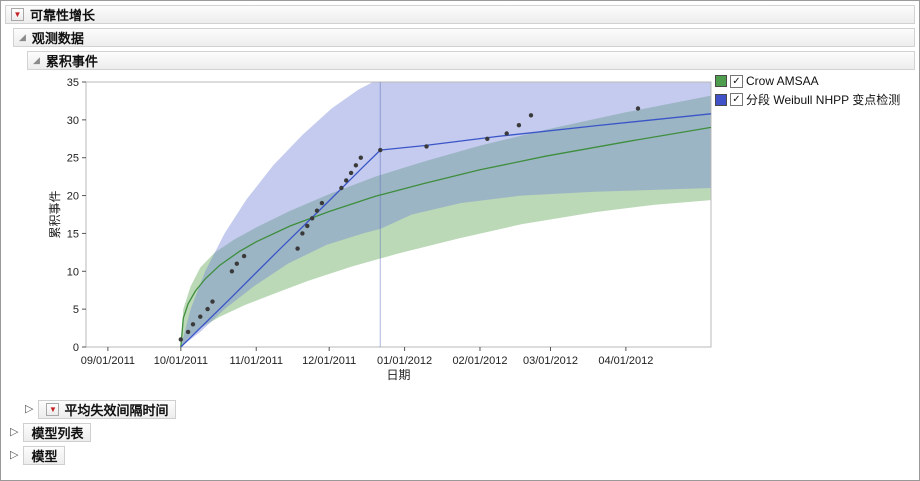 This screenshot has height=481, width=920. I want to click on svg-text: 03/01/2012, so click(550, 361).